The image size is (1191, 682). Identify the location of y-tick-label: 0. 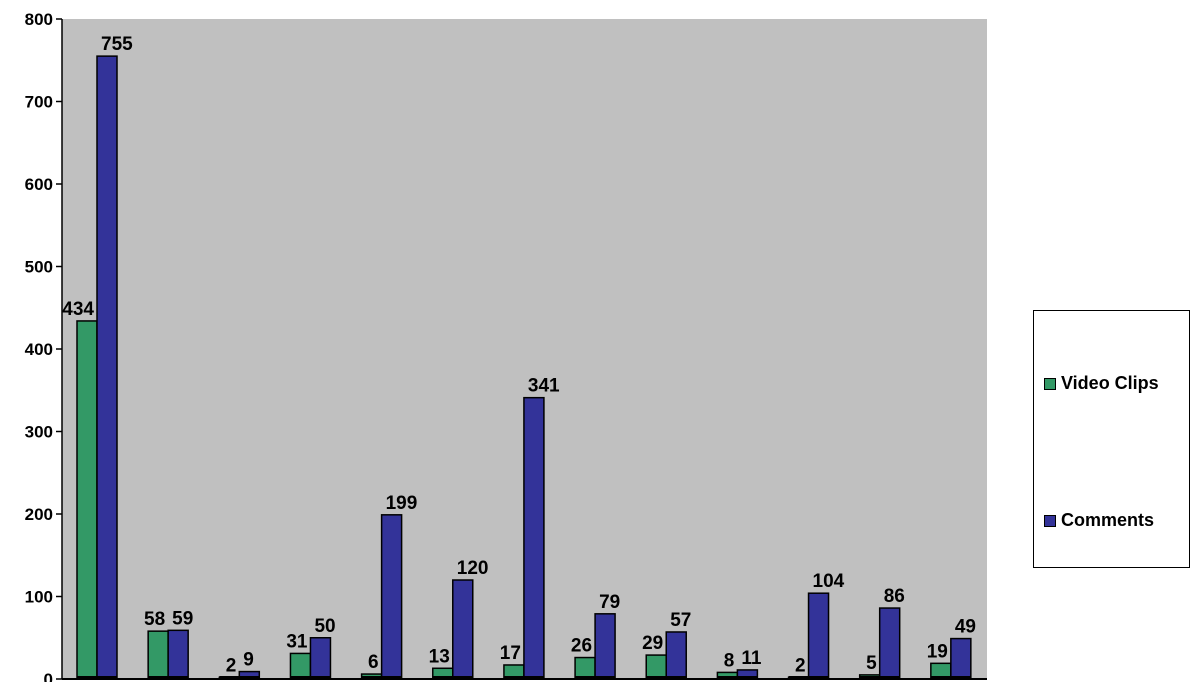
(48, 676).